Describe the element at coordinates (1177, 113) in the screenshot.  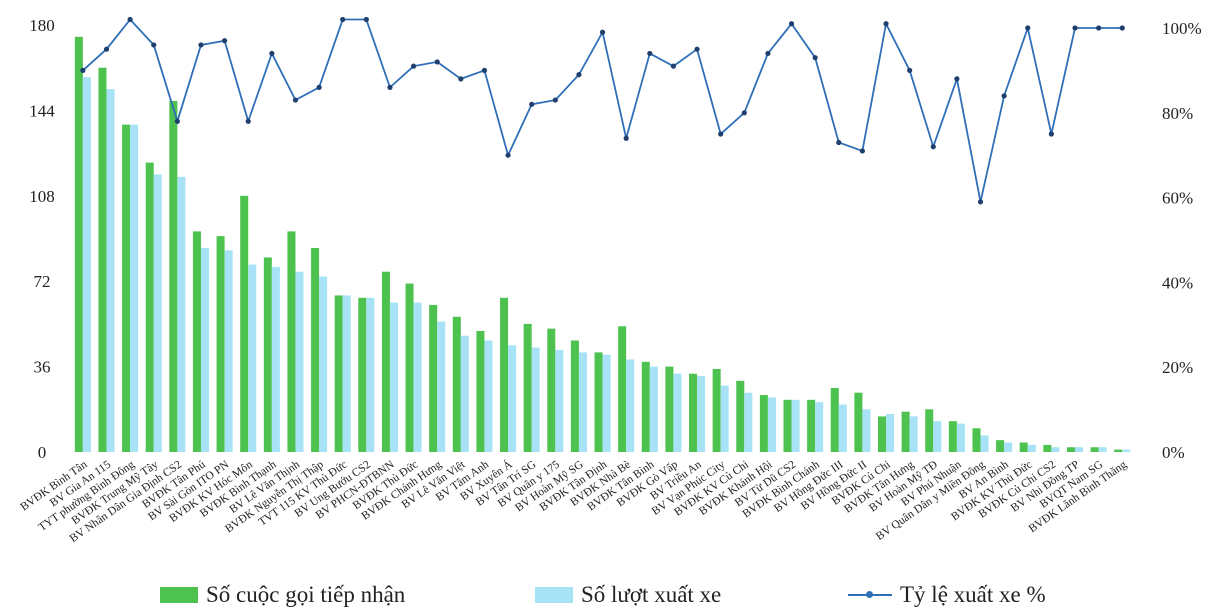
I see `y2-tick-label: 80%` at that location.